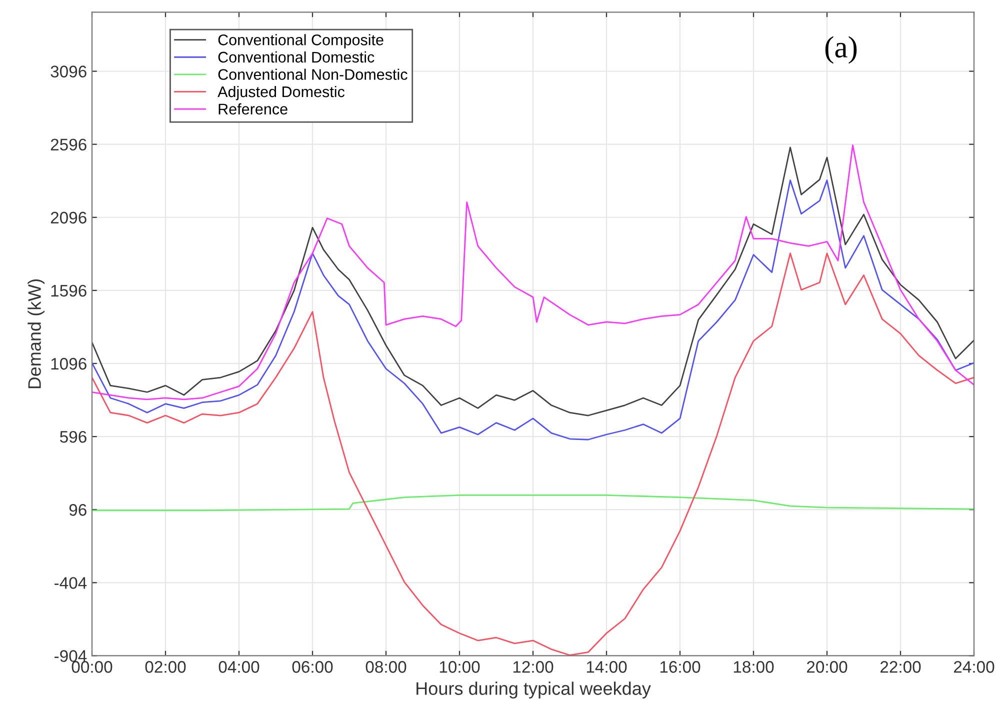  I want to click on y-axis-title: Demand (kW), so click(36, 333).